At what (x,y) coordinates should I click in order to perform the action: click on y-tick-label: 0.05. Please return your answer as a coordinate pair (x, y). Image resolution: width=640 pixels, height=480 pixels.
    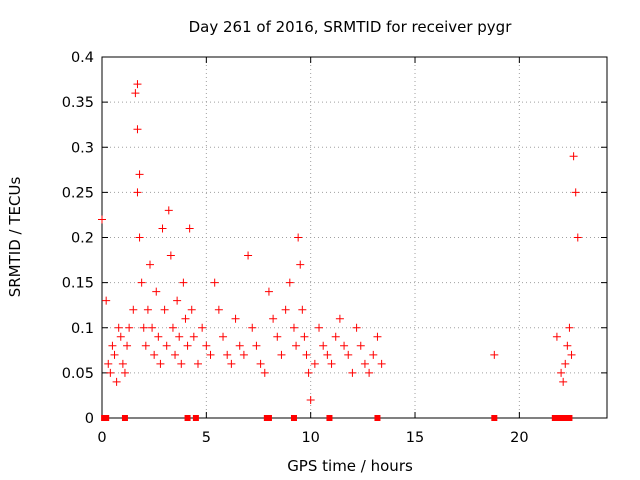
    Looking at the image, I should click on (78, 374).